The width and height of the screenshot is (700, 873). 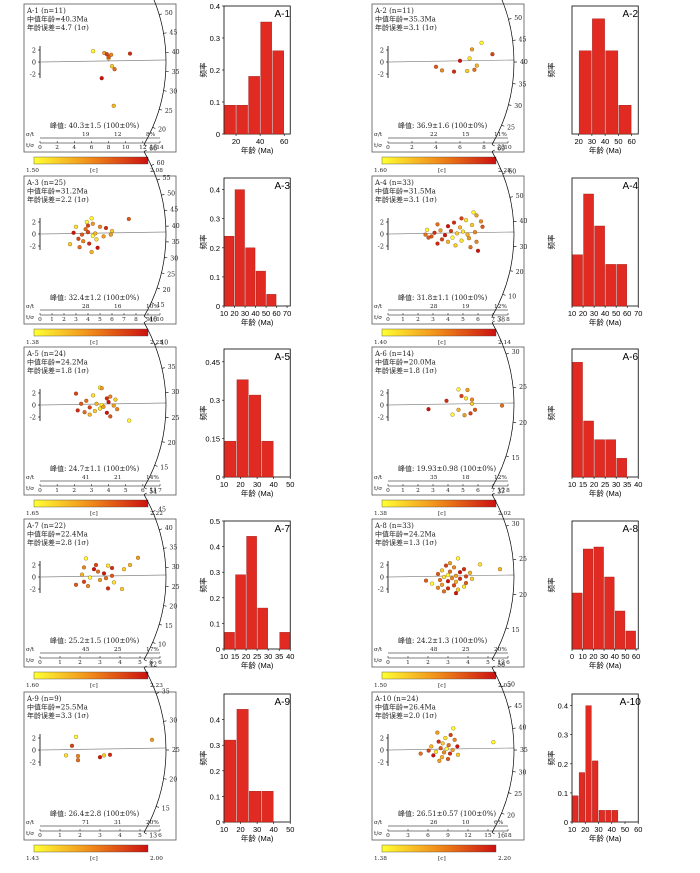 What do you see at coordinates (58, 715) in the screenshot?
I see `radial-header-line: 年龄误差=3.3 (1σ)` at bounding box center [58, 715].